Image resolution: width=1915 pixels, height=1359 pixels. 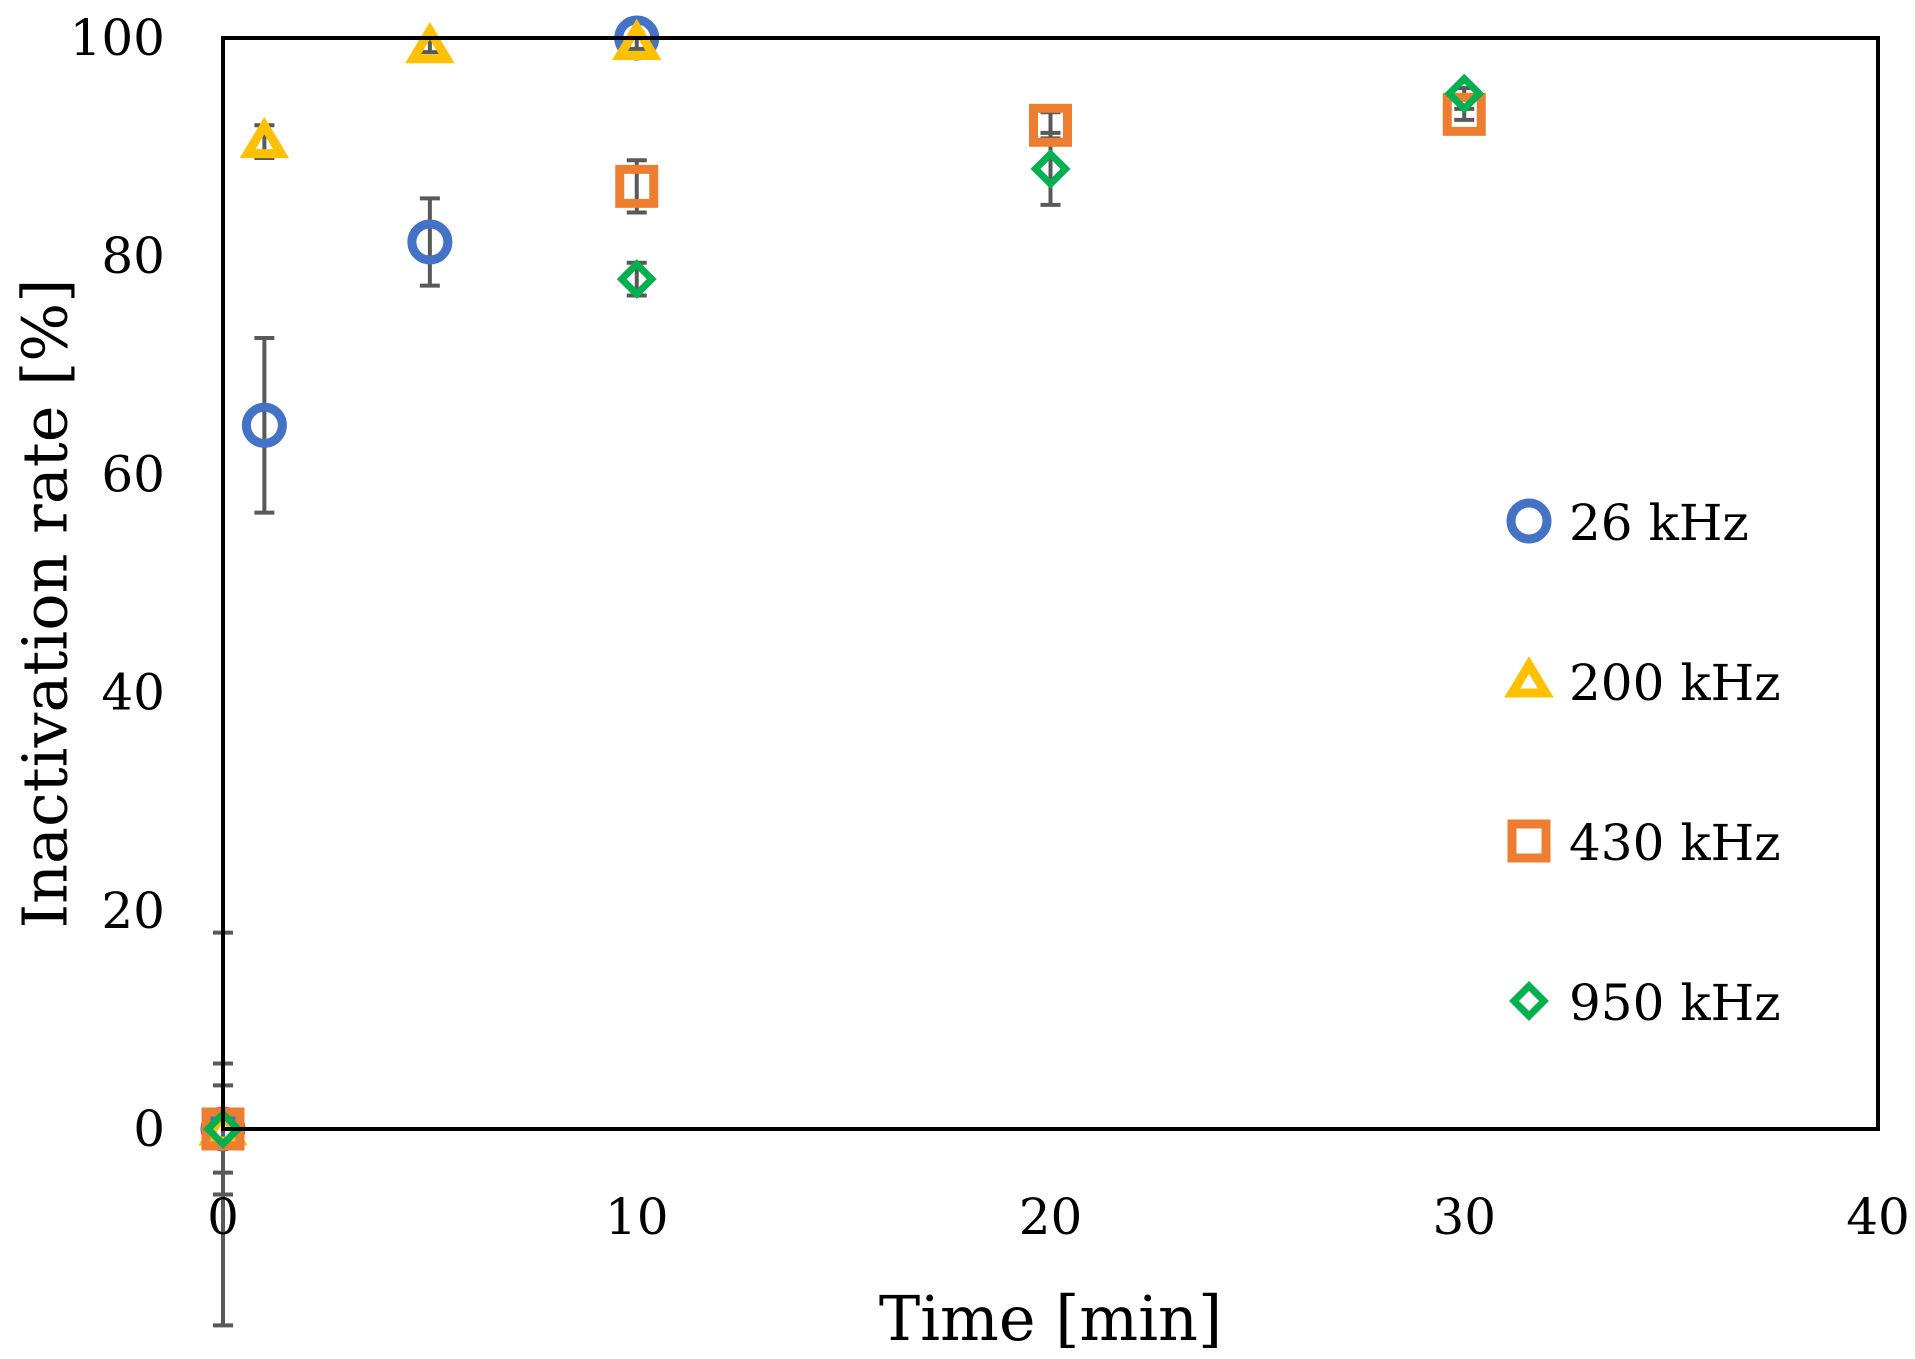 I want to click on x-axis-tick-labels: 0 10 20 30 40, so click(x=1058, y=1217).